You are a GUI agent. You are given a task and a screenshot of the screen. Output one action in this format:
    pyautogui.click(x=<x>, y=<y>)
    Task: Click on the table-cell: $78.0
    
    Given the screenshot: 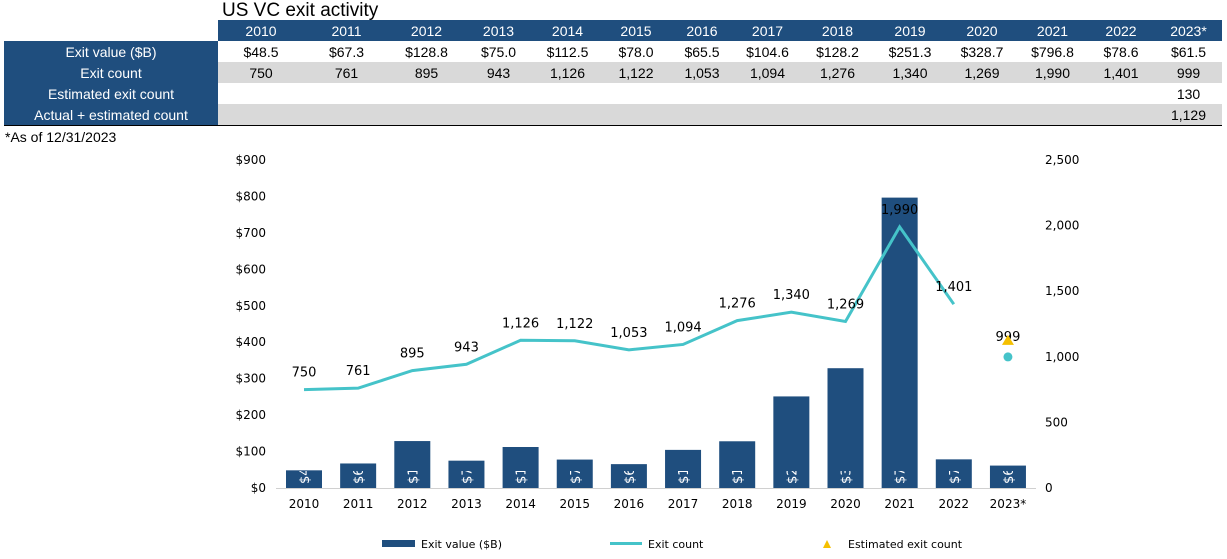 What is the action you would take?
    pyautogui.click(x=636, y=51)
    